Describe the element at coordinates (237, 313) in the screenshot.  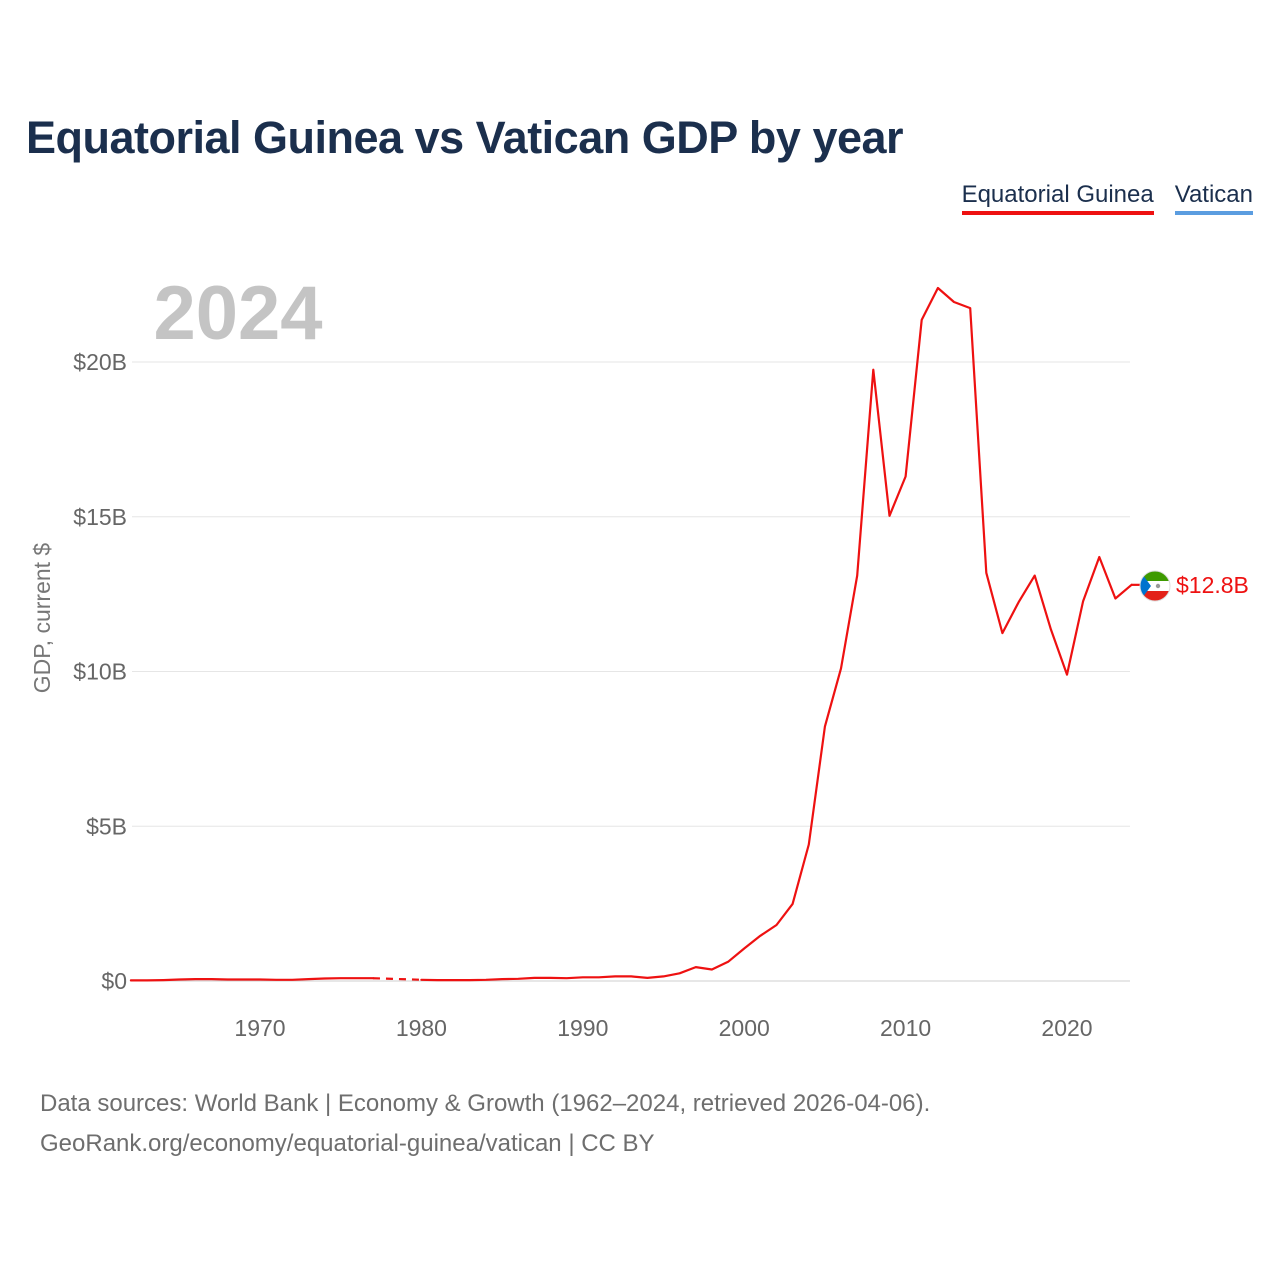
I see `year-watermark: 2024` at that location.